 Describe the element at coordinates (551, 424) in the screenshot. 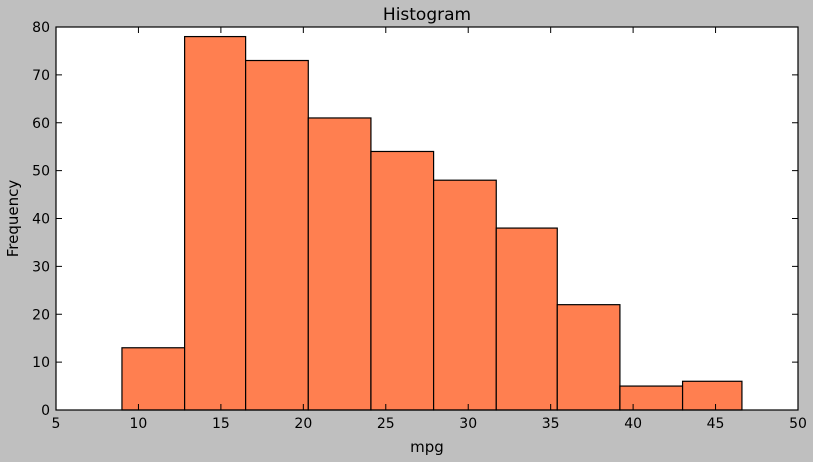

I see `x-tick-label: 35` at that location.